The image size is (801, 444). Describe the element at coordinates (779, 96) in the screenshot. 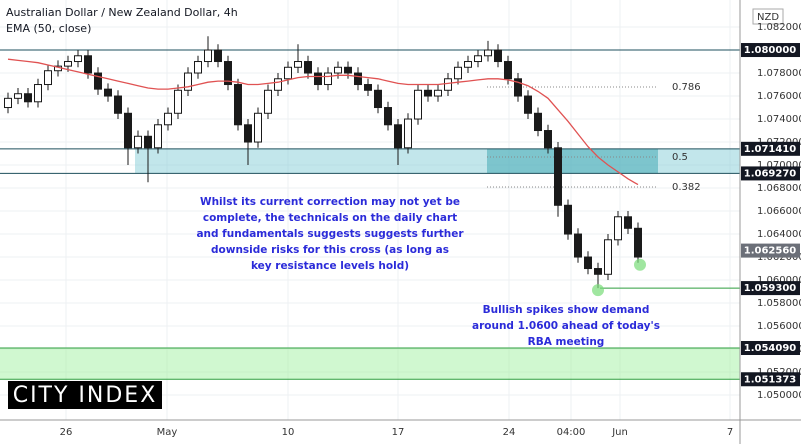

I see `y-tick-label: 1.076000` at that location.